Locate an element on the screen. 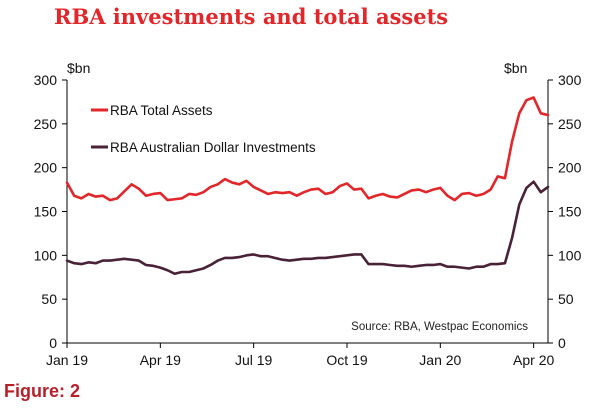  source-note: Source: RBA, Westpac Economics is located at coordinates (439, 327).